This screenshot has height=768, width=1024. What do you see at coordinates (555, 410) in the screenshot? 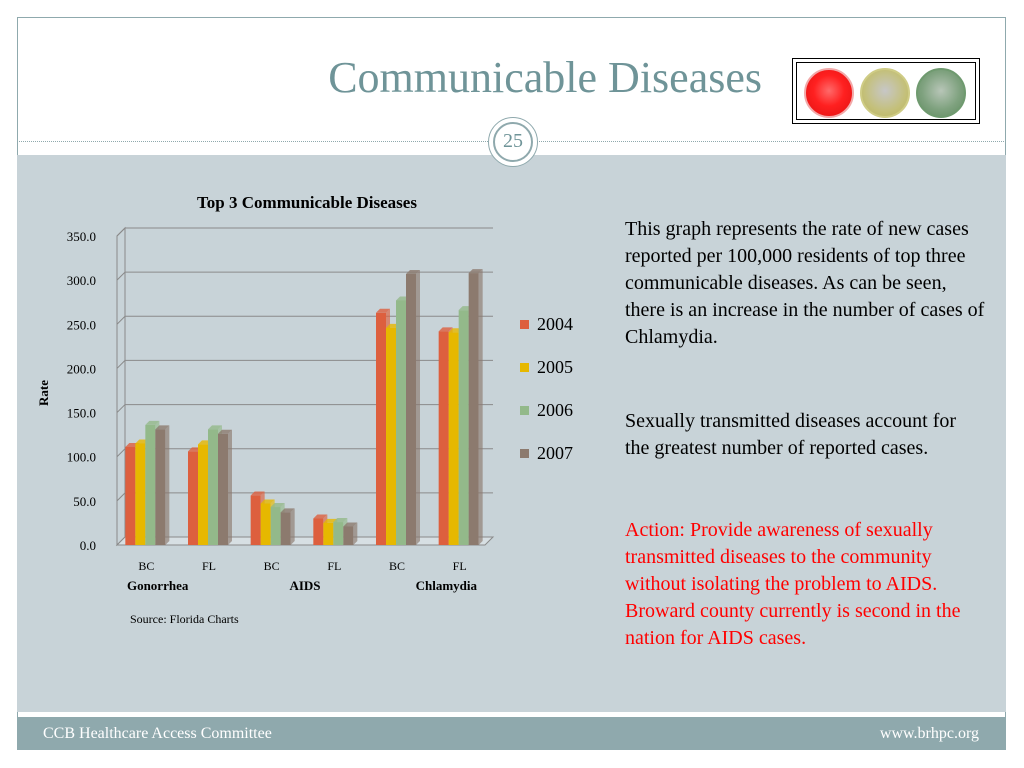
I see `legend-label: 2006` at bounding box center [555, 410].